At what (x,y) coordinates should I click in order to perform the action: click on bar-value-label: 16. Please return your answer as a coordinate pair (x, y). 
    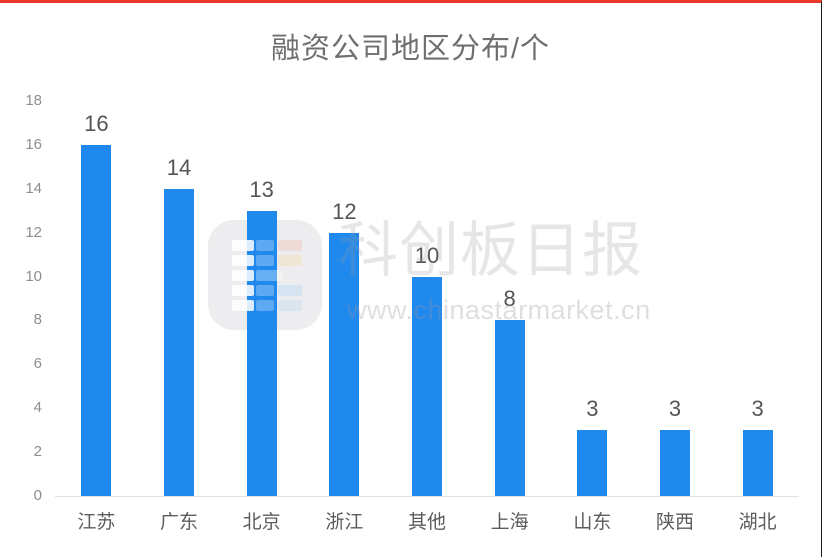
    Looking at the image, I should click on (96, 123).